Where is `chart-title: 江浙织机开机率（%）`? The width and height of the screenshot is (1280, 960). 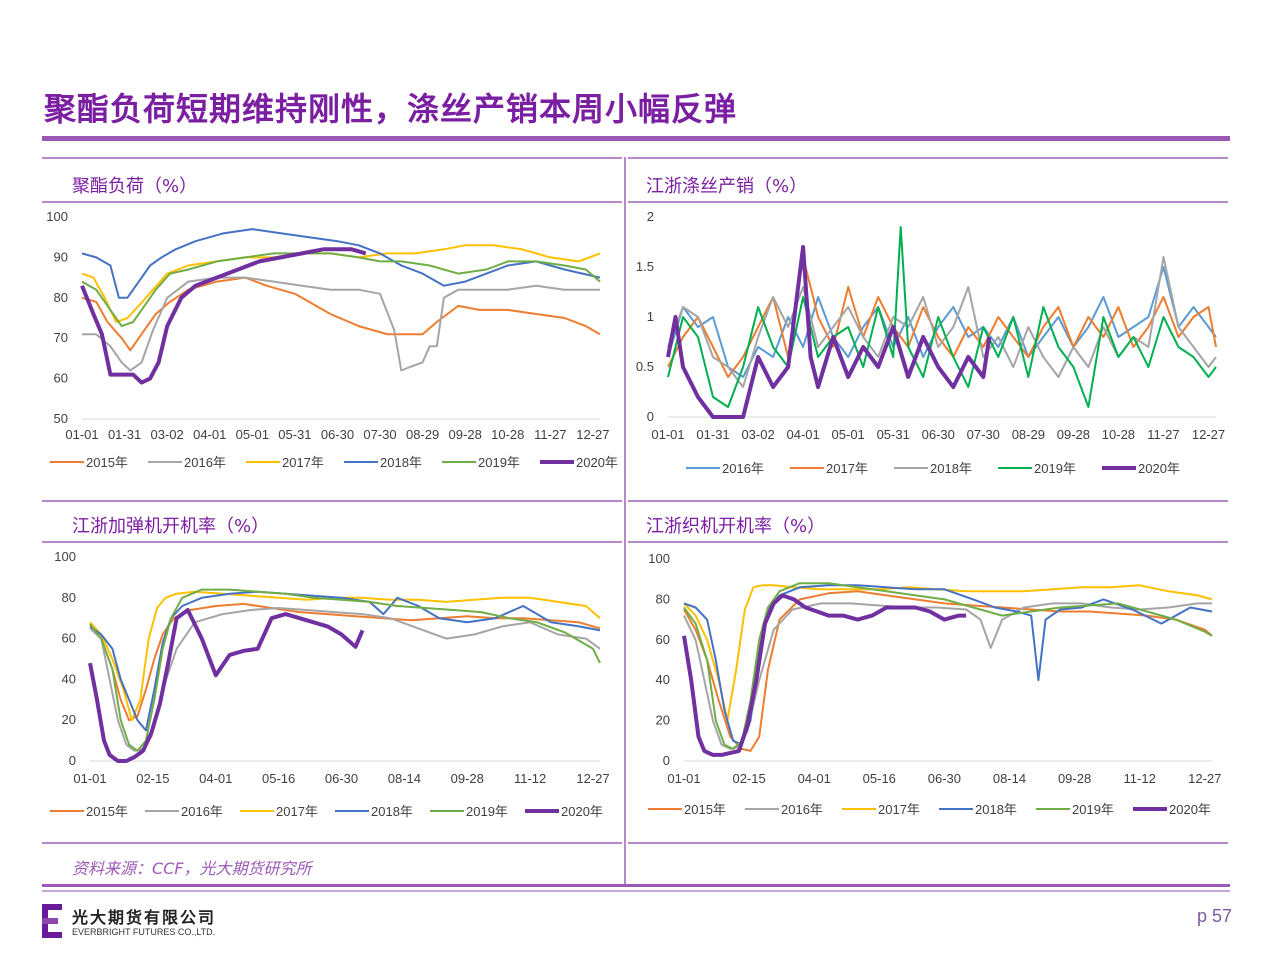
chart-title: 江浙织机开机率（%） is located at coordinates (736, 526).